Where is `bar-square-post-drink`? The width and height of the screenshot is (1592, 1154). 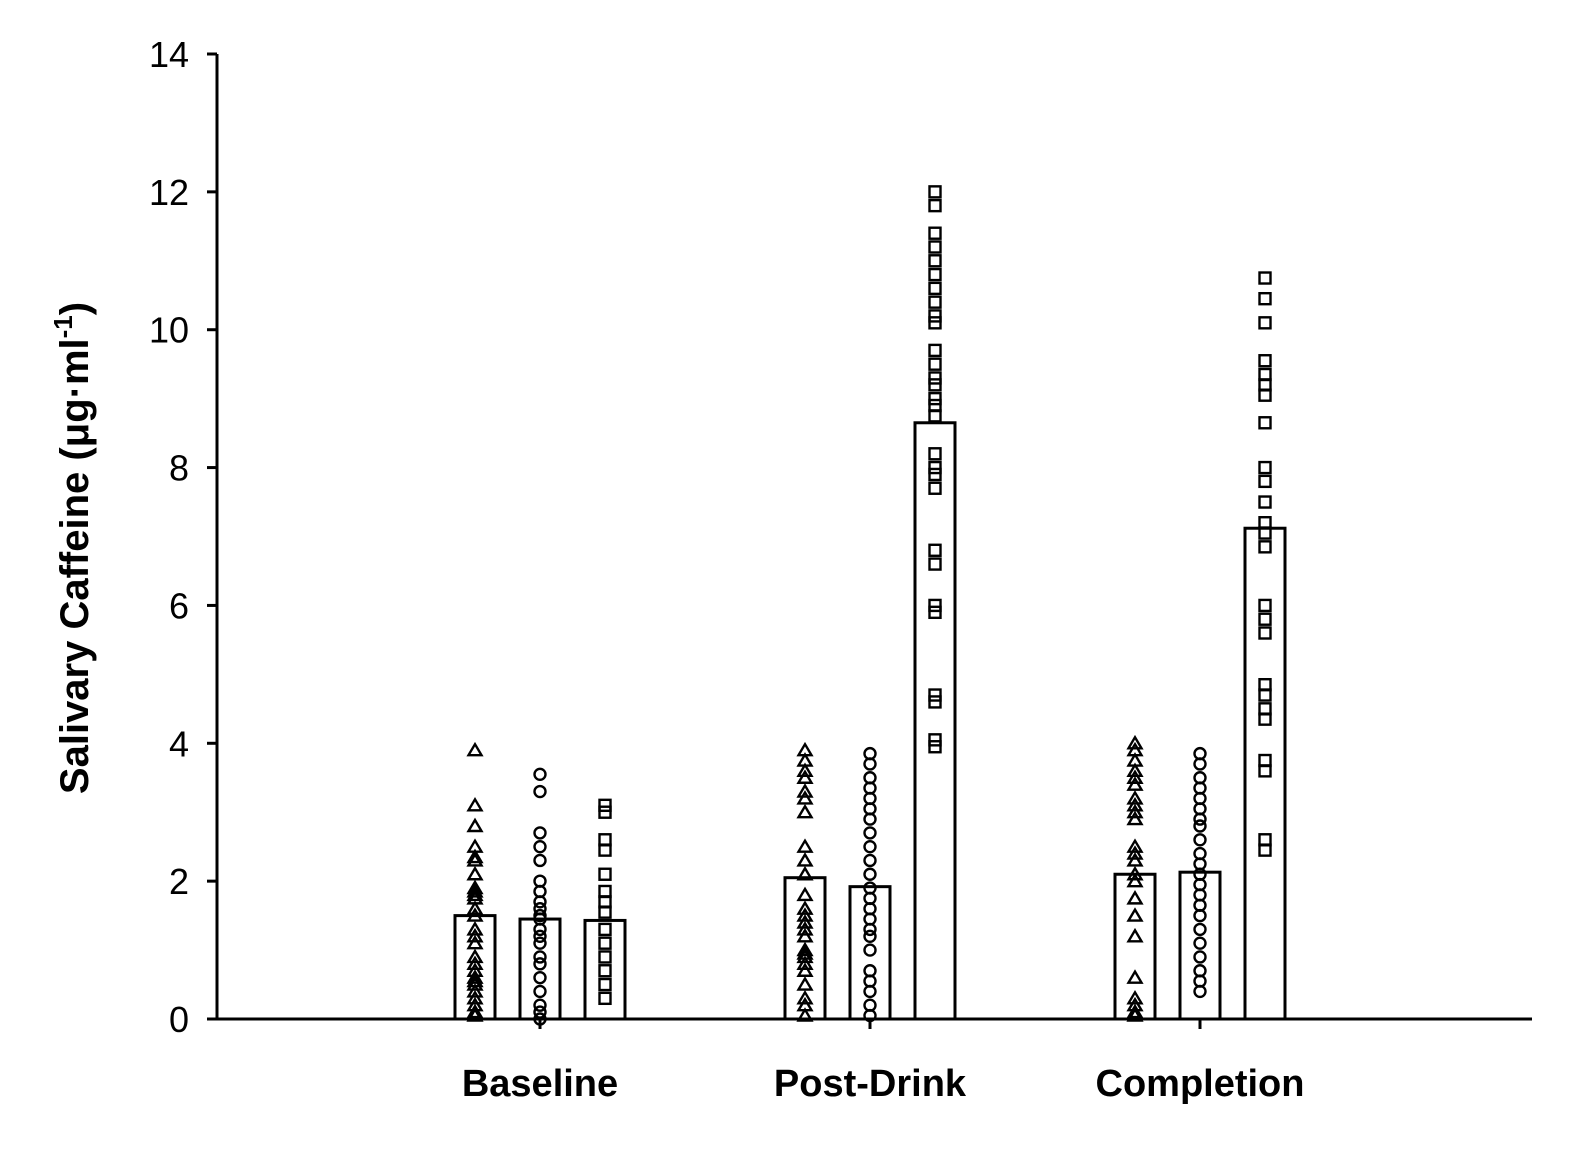
bar-square-post-drink is located at coordinates (935, 721).